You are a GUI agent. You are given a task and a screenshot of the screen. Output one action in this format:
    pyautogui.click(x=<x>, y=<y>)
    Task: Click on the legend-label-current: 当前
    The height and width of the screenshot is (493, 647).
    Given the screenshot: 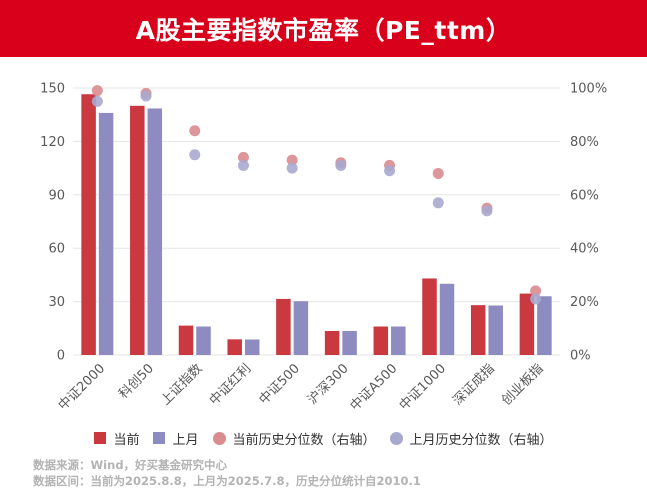 What is the action you would take?
    pyautogui.click(x=126, y=440)
    